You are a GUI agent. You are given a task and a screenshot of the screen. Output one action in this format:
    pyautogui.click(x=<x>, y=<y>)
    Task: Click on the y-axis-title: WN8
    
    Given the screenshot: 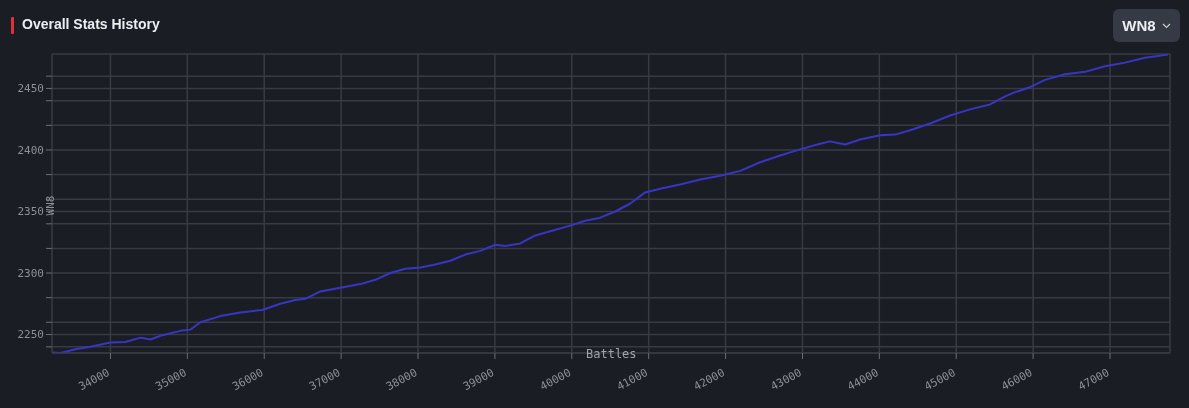 What is the action you would take?
    pyautogui.click(x=51, y=205)
    